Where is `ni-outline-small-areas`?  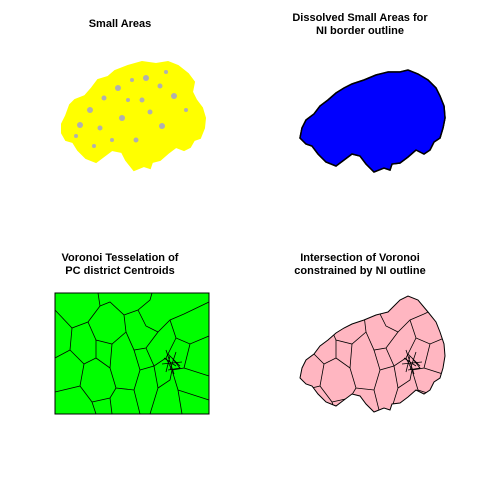 ni-outline-small-areas is located at coordinates (134, 116).